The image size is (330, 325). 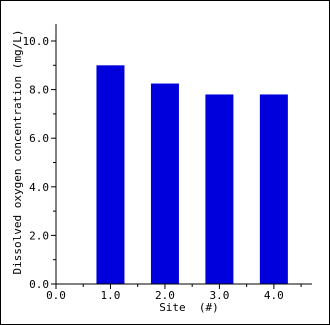 What do you see at coordinates (39, 90) in the screenshot?
I see `y-tick-label: 8.0` at bounding box center [39, 90].